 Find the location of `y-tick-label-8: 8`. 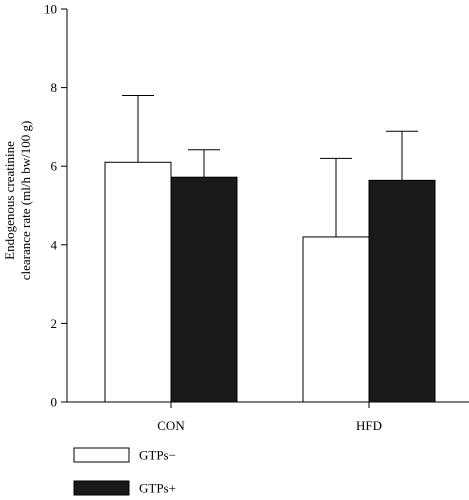

y-tick-label-8: 8 is located at coordinates (54, 87).